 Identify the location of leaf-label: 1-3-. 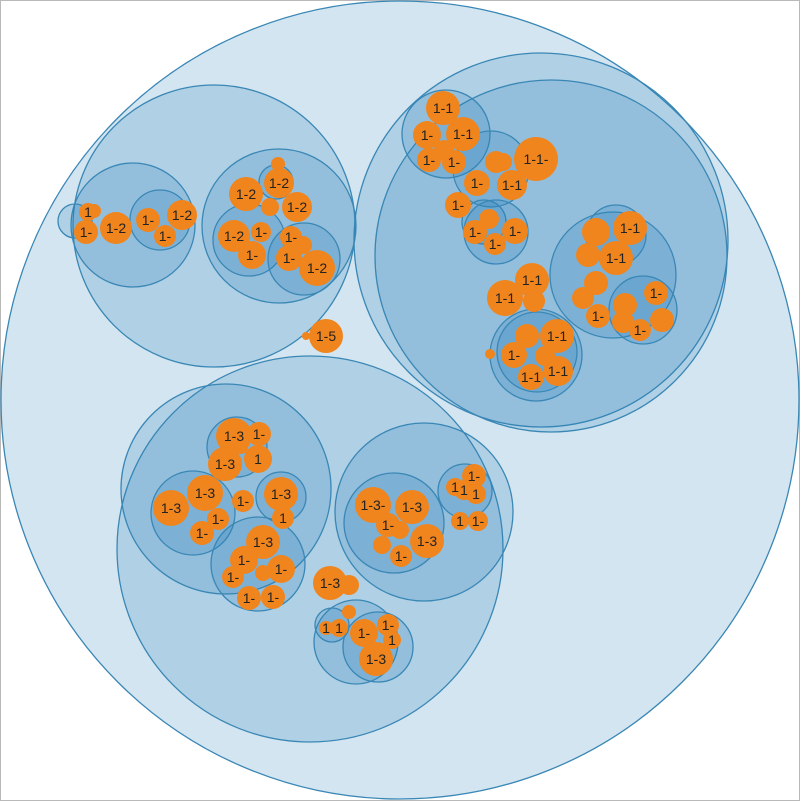
(373, 505).